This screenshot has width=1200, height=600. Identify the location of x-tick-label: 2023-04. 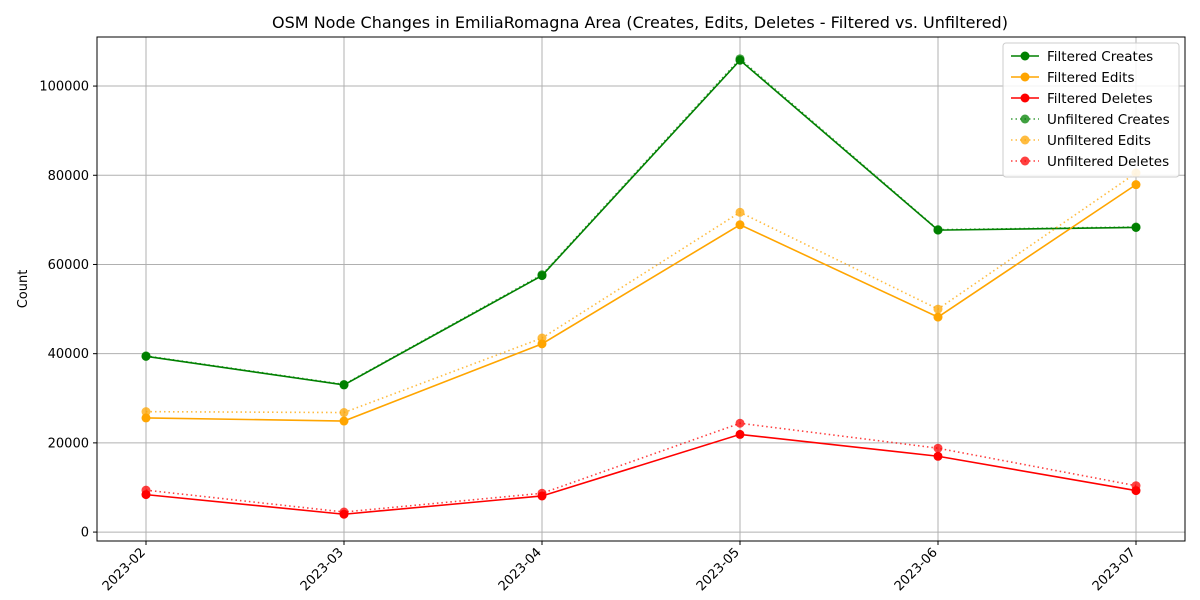
(520, 569).